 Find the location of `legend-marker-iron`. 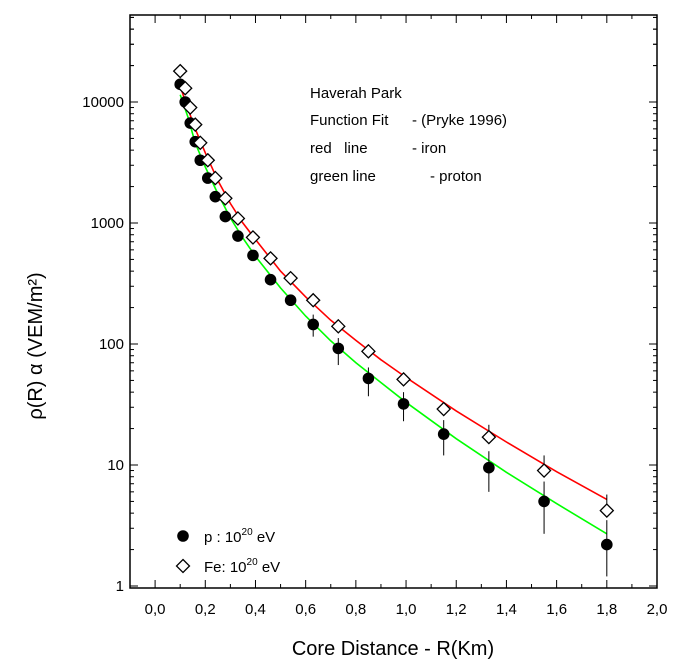

legend-marker-iron is located at coordinates (183, 566).